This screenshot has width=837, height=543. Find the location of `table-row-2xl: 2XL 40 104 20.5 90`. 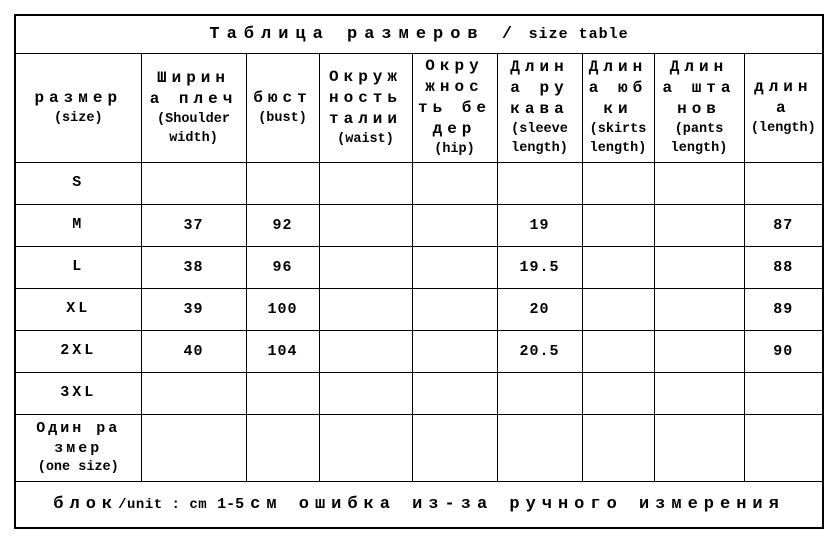

table-row-2xl: 2XL 40 104 20.5 90 is located at coordinates (419, 351).